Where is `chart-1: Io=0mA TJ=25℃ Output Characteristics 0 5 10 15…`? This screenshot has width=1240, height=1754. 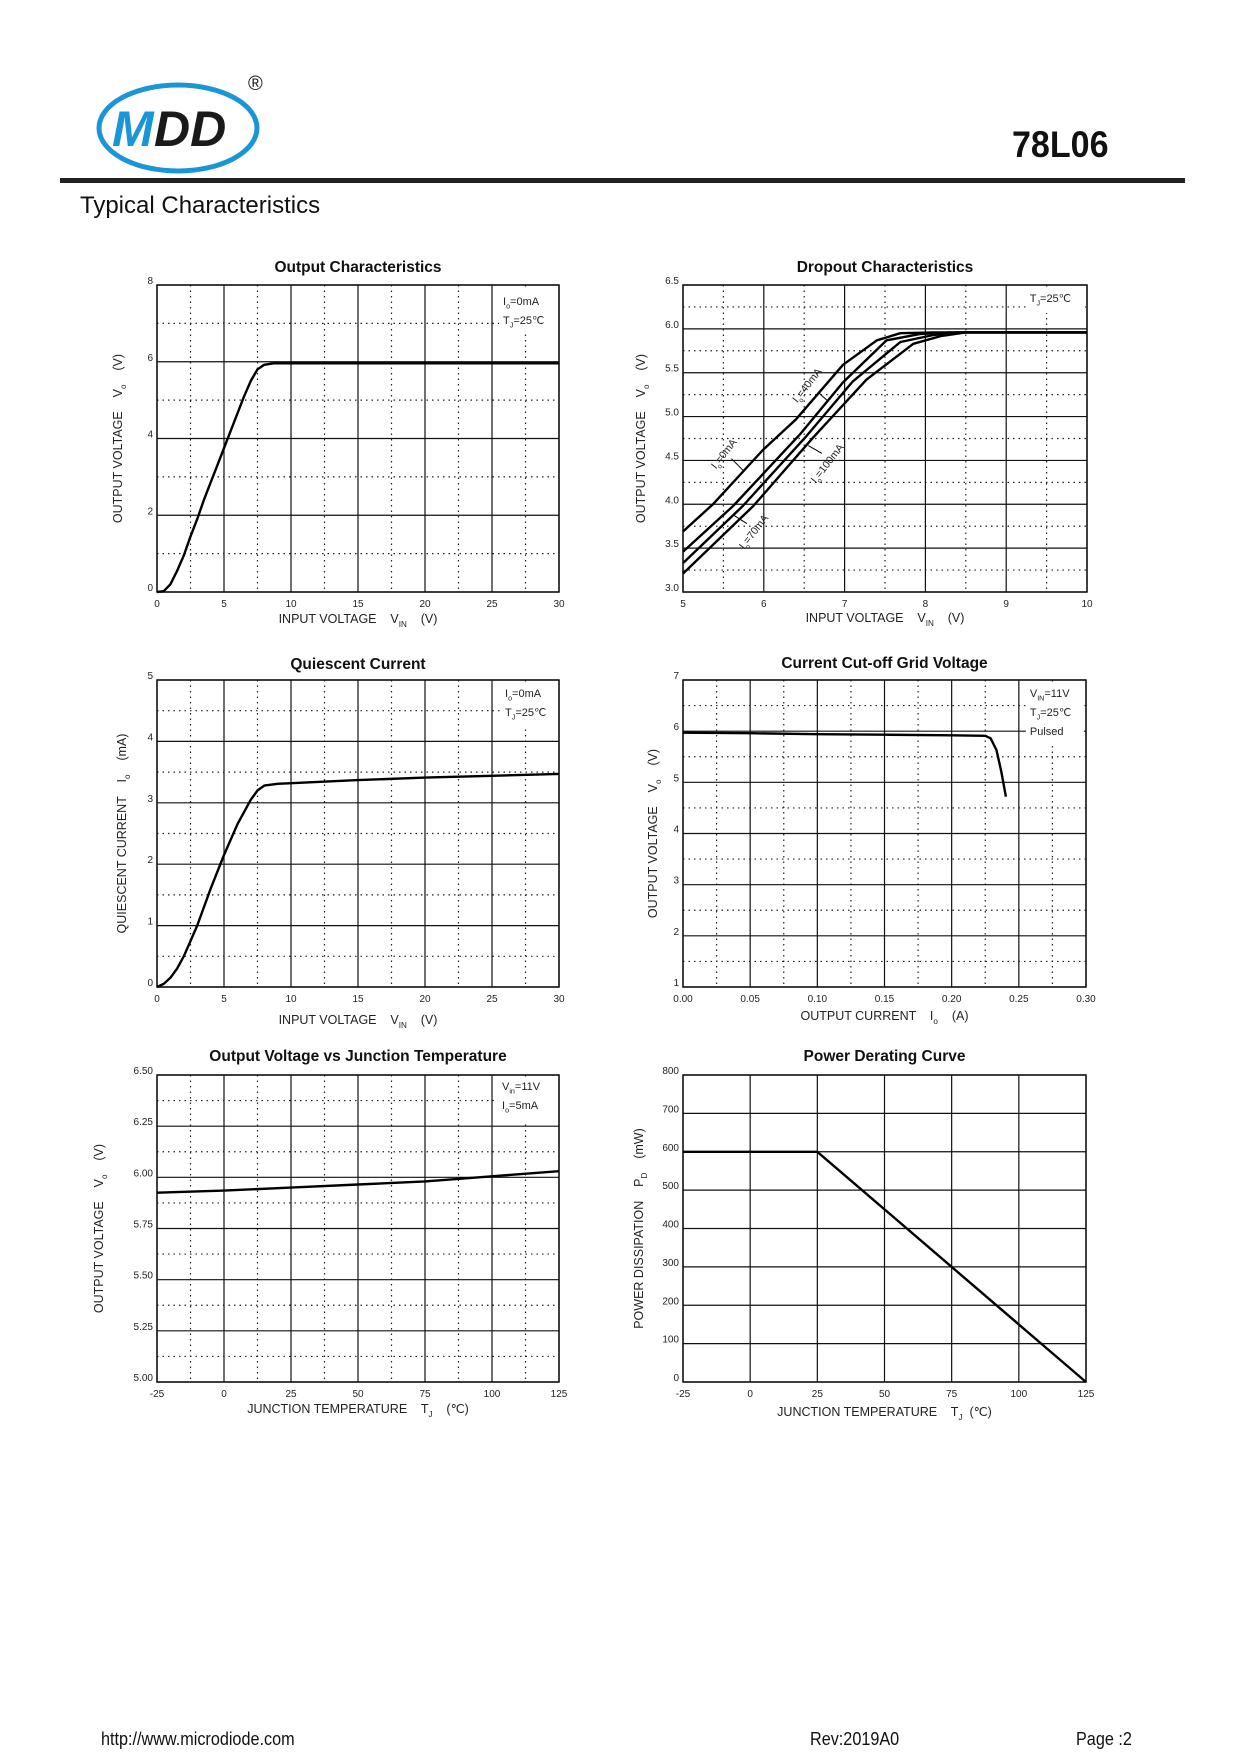 chart-1: Io=0mA TJ=25℃ Output Characteristics 0 5 10 15… is located at coordinates (338, 444).